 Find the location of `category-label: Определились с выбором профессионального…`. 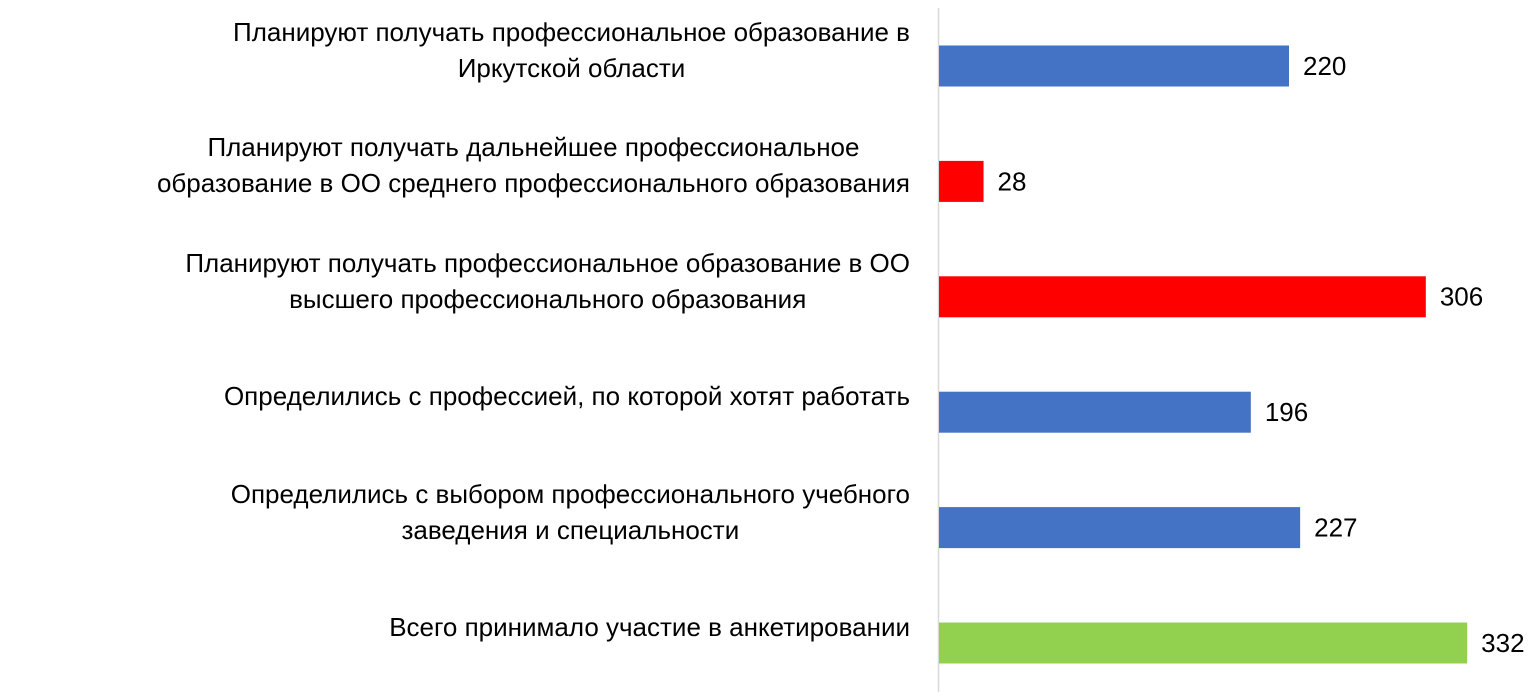

category-label: Определились с выбором профессионального… is located at coordinates (570, 511).